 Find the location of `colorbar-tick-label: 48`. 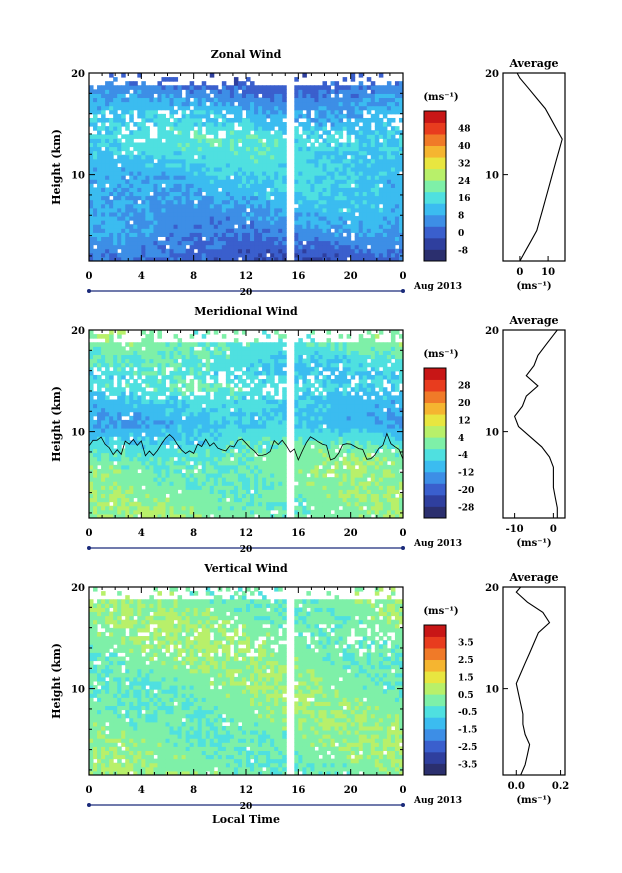

colorbar-tick-label: 48 is located at coordinates (464, 129).